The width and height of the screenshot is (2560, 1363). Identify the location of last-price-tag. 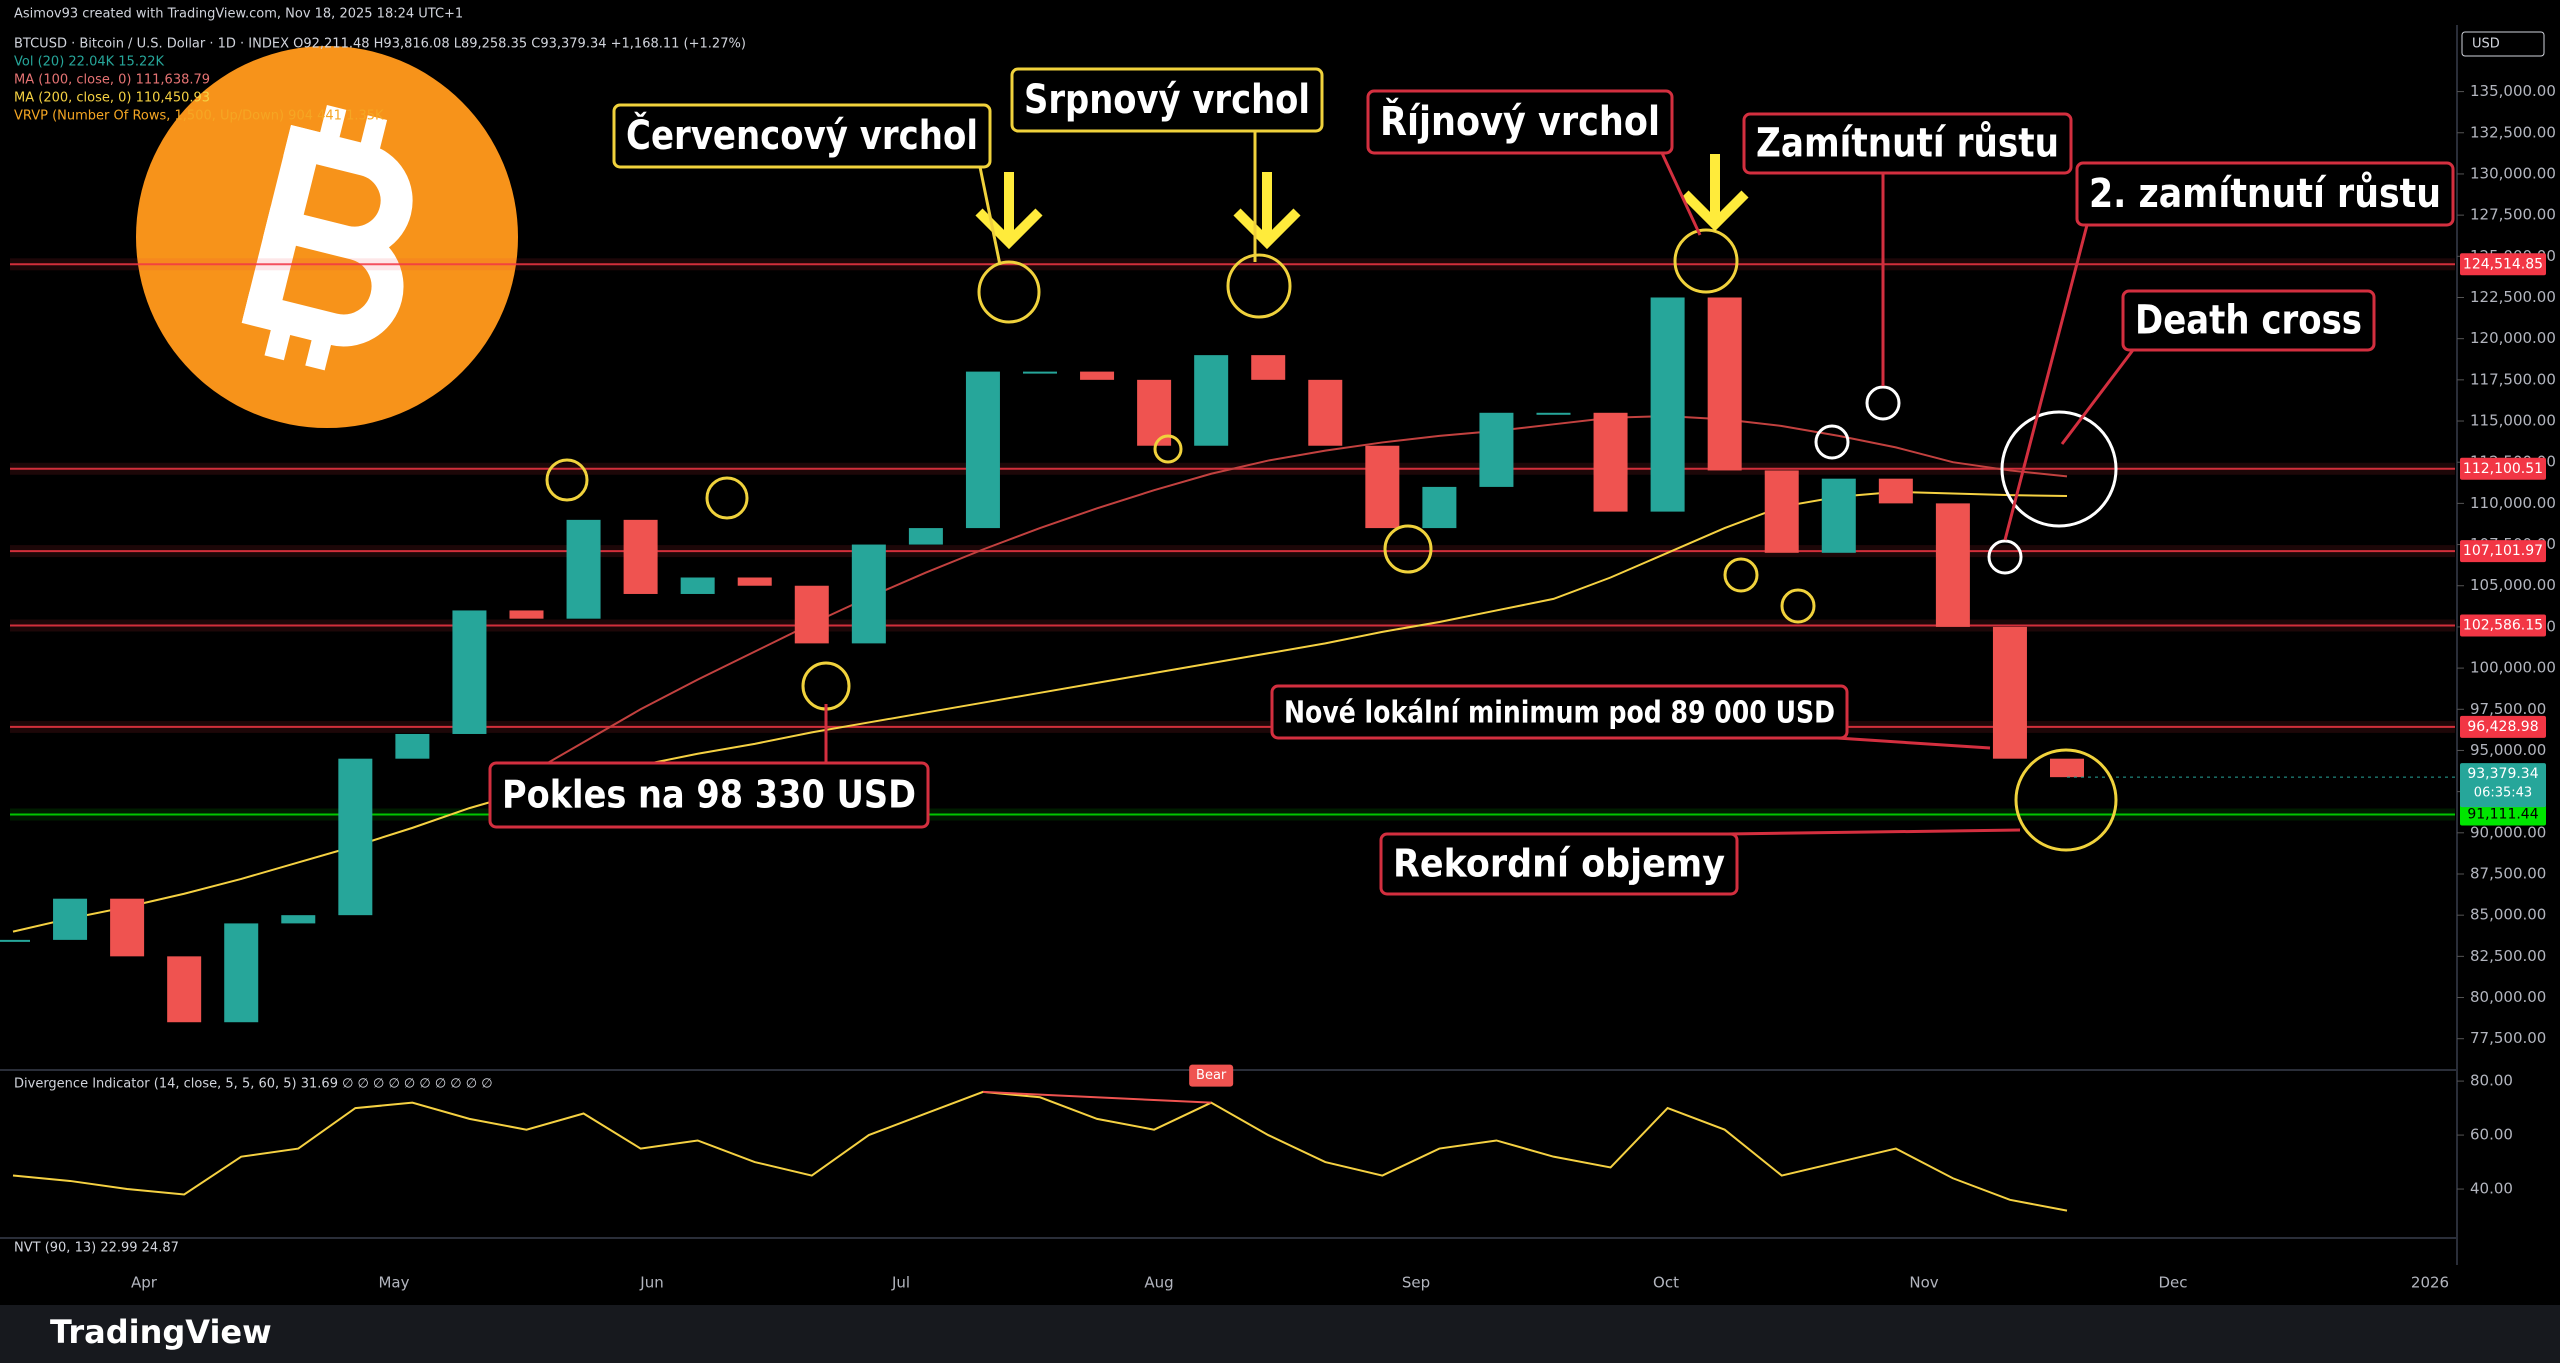
(2503, 785).